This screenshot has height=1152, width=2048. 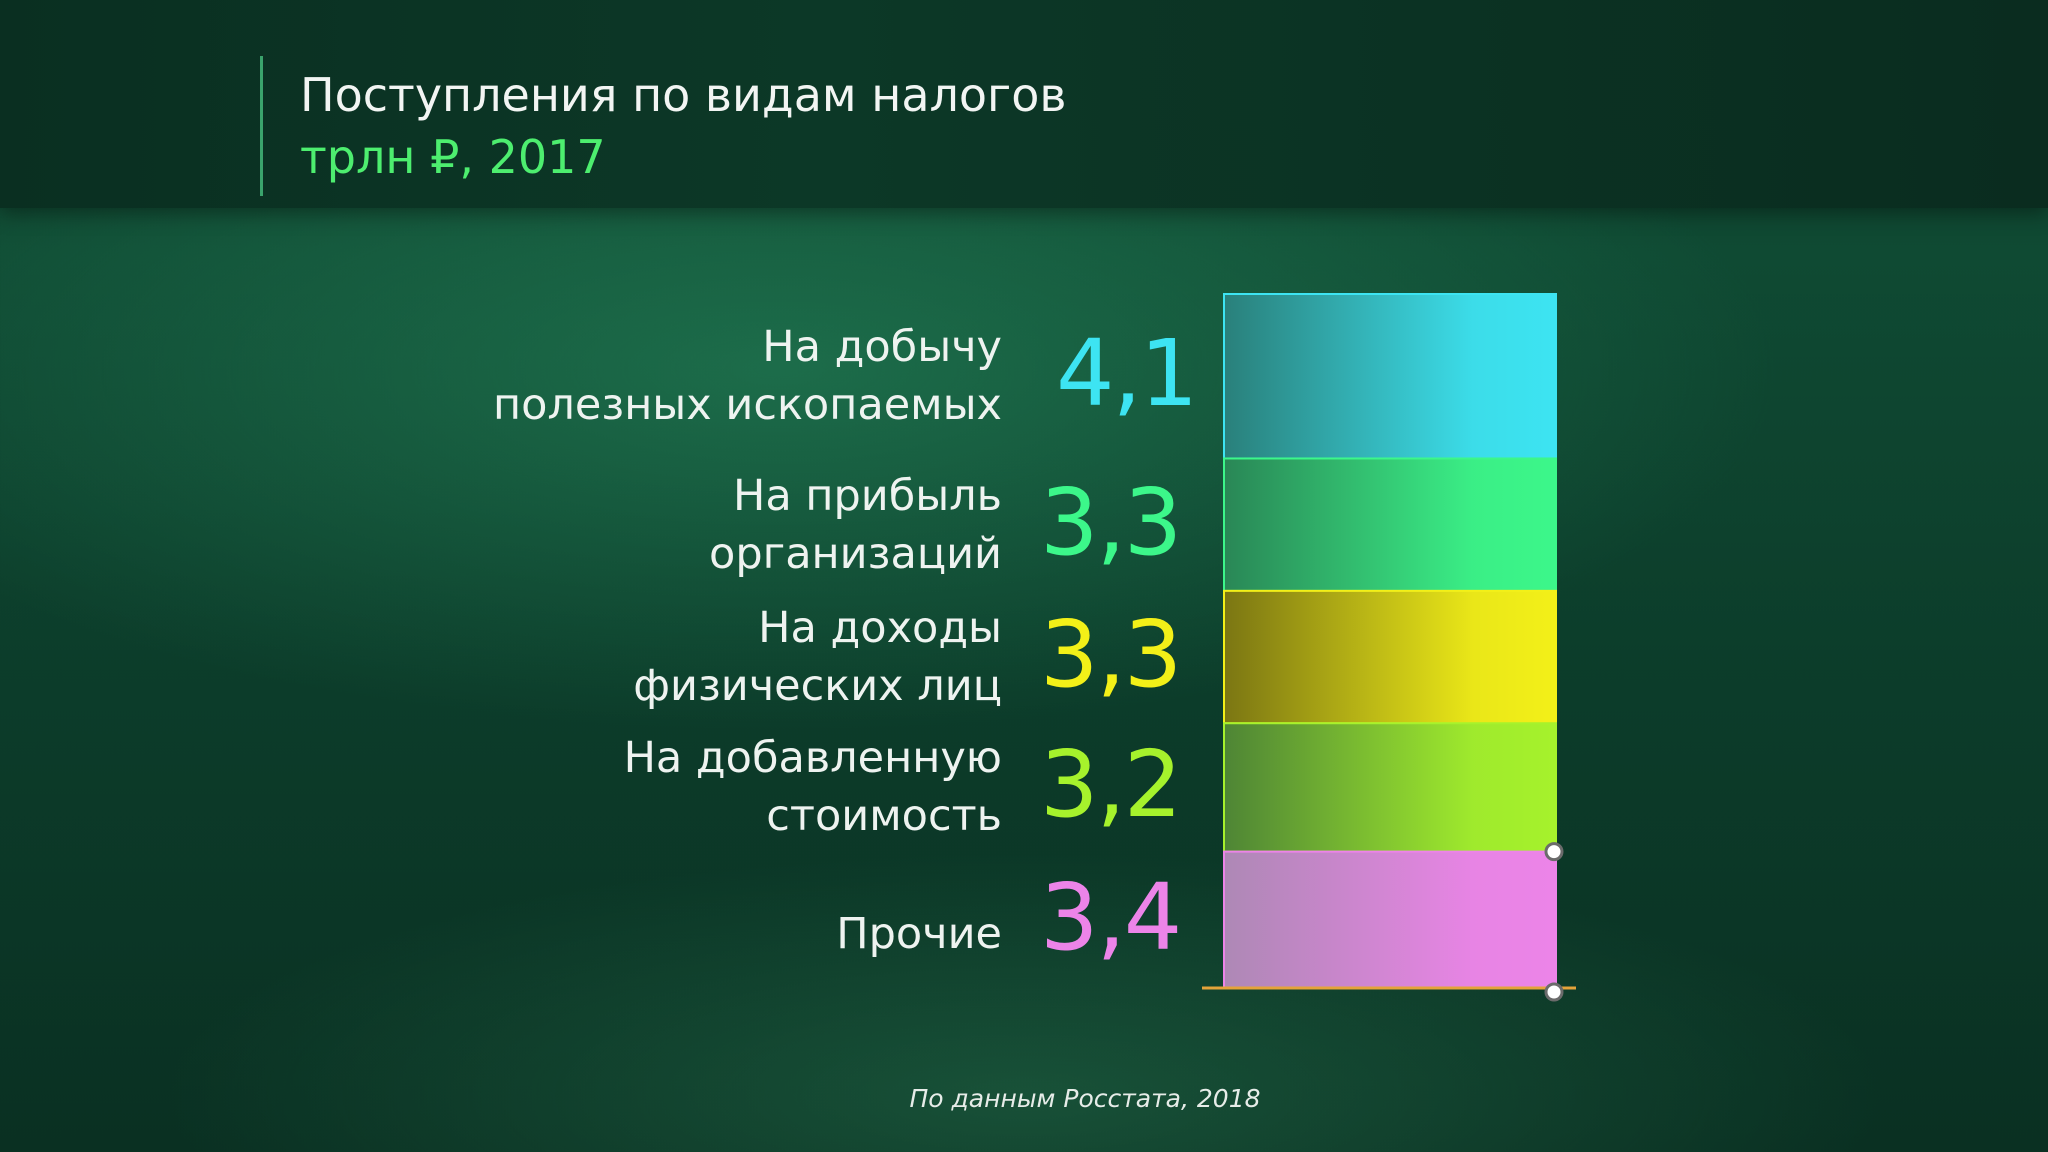 I want to click on value-label-3: 3,3, so click(x=1111, y=655).